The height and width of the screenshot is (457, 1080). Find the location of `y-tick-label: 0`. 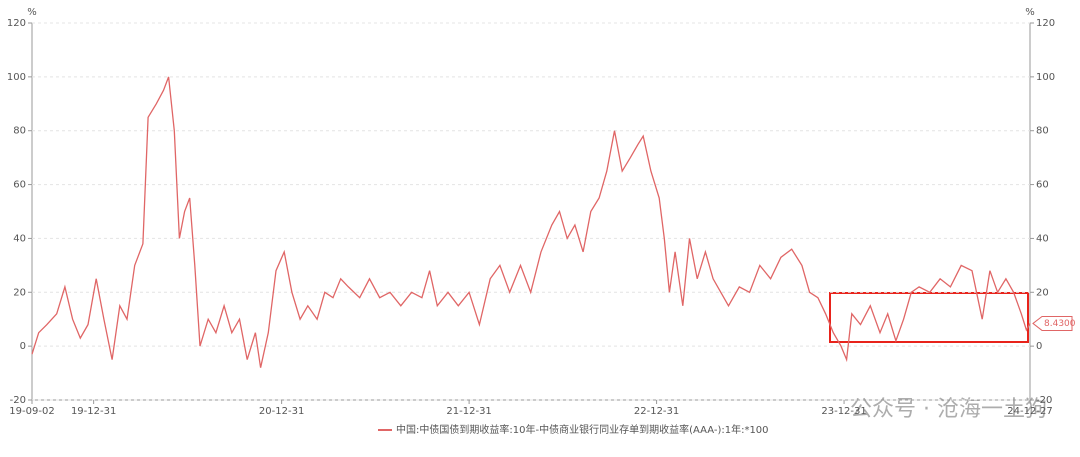

y-tick-label: 0 is located at coordinates (23, 346).